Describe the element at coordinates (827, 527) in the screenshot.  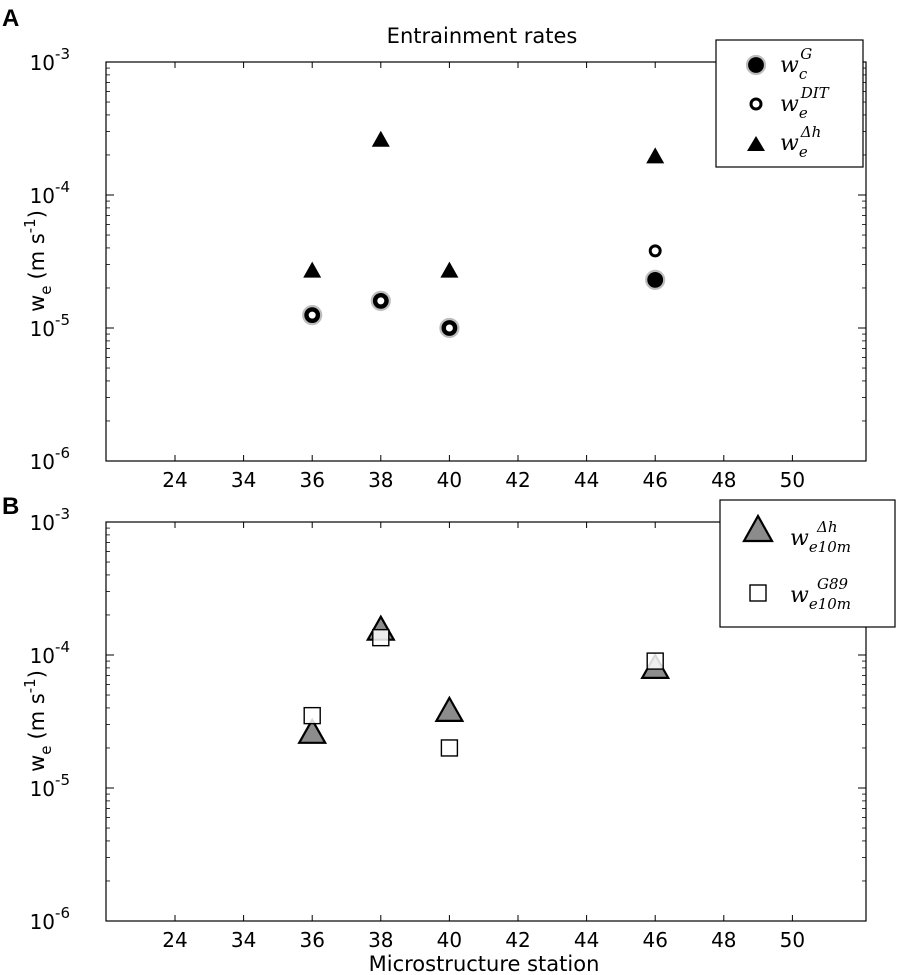
I see `legend-b-0-sup: Δh` at that location.